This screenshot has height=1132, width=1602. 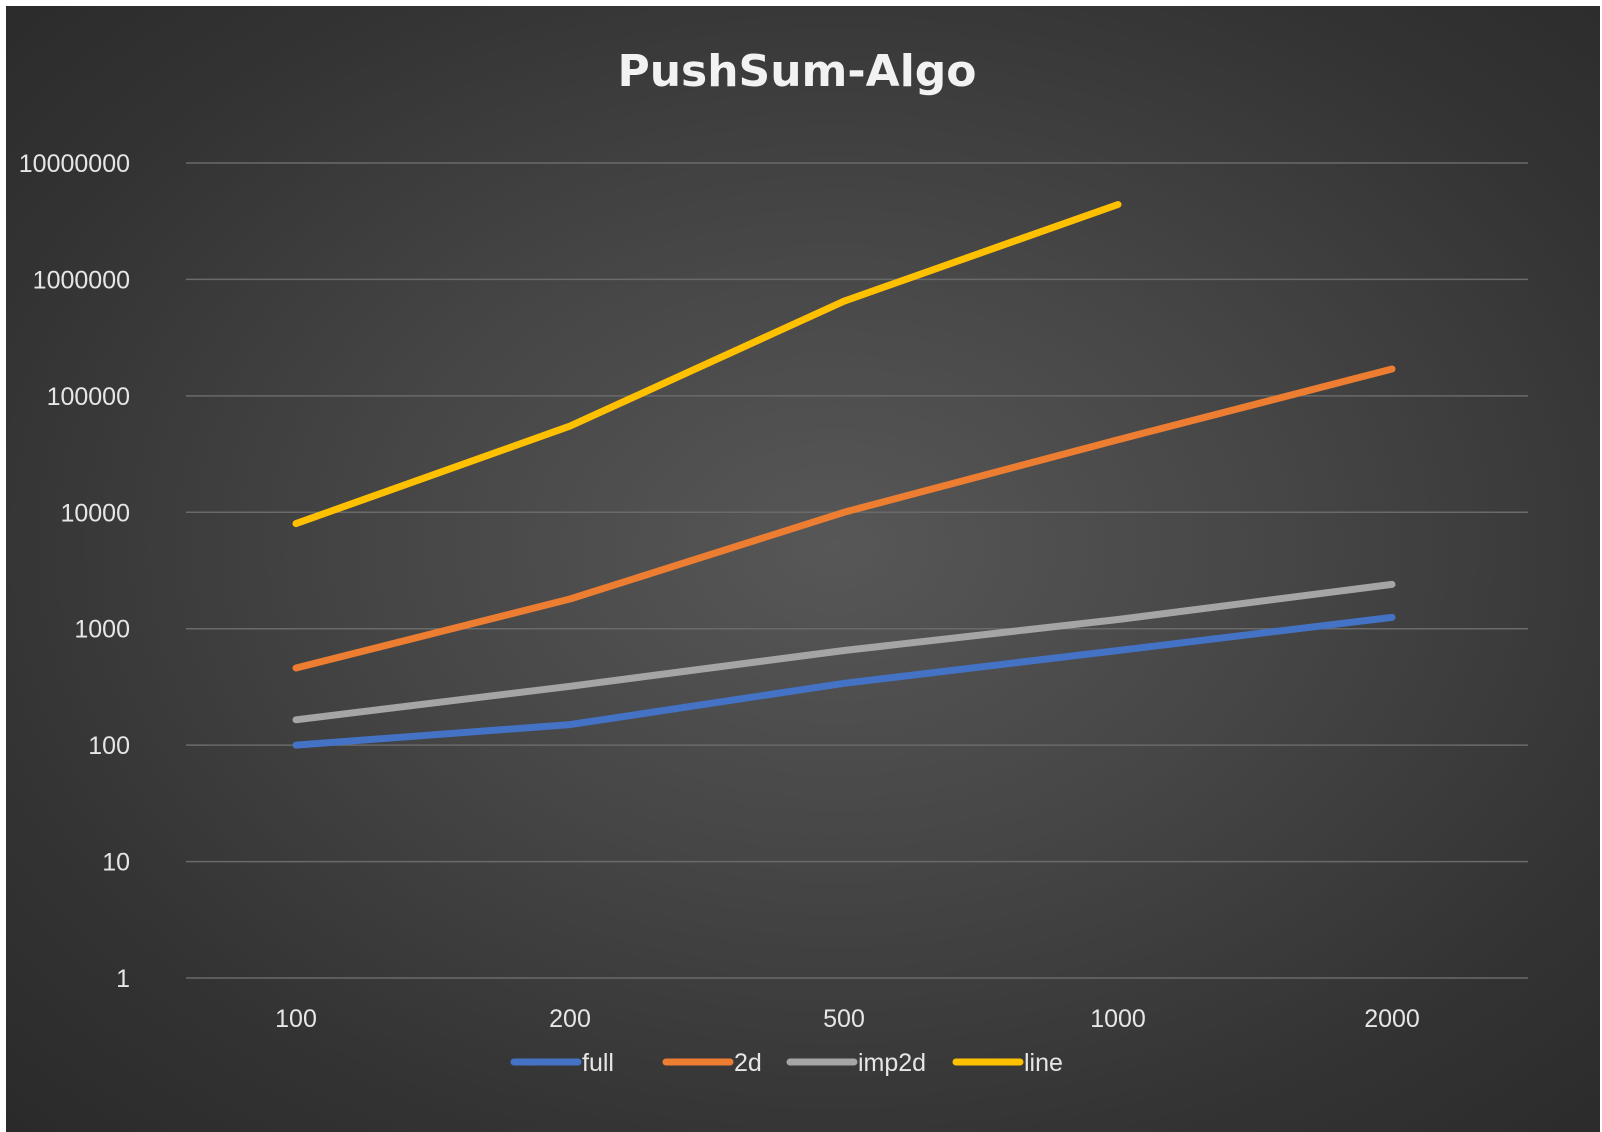 I want to click on y-tick-label: 10000, so click(x=95, y=513).